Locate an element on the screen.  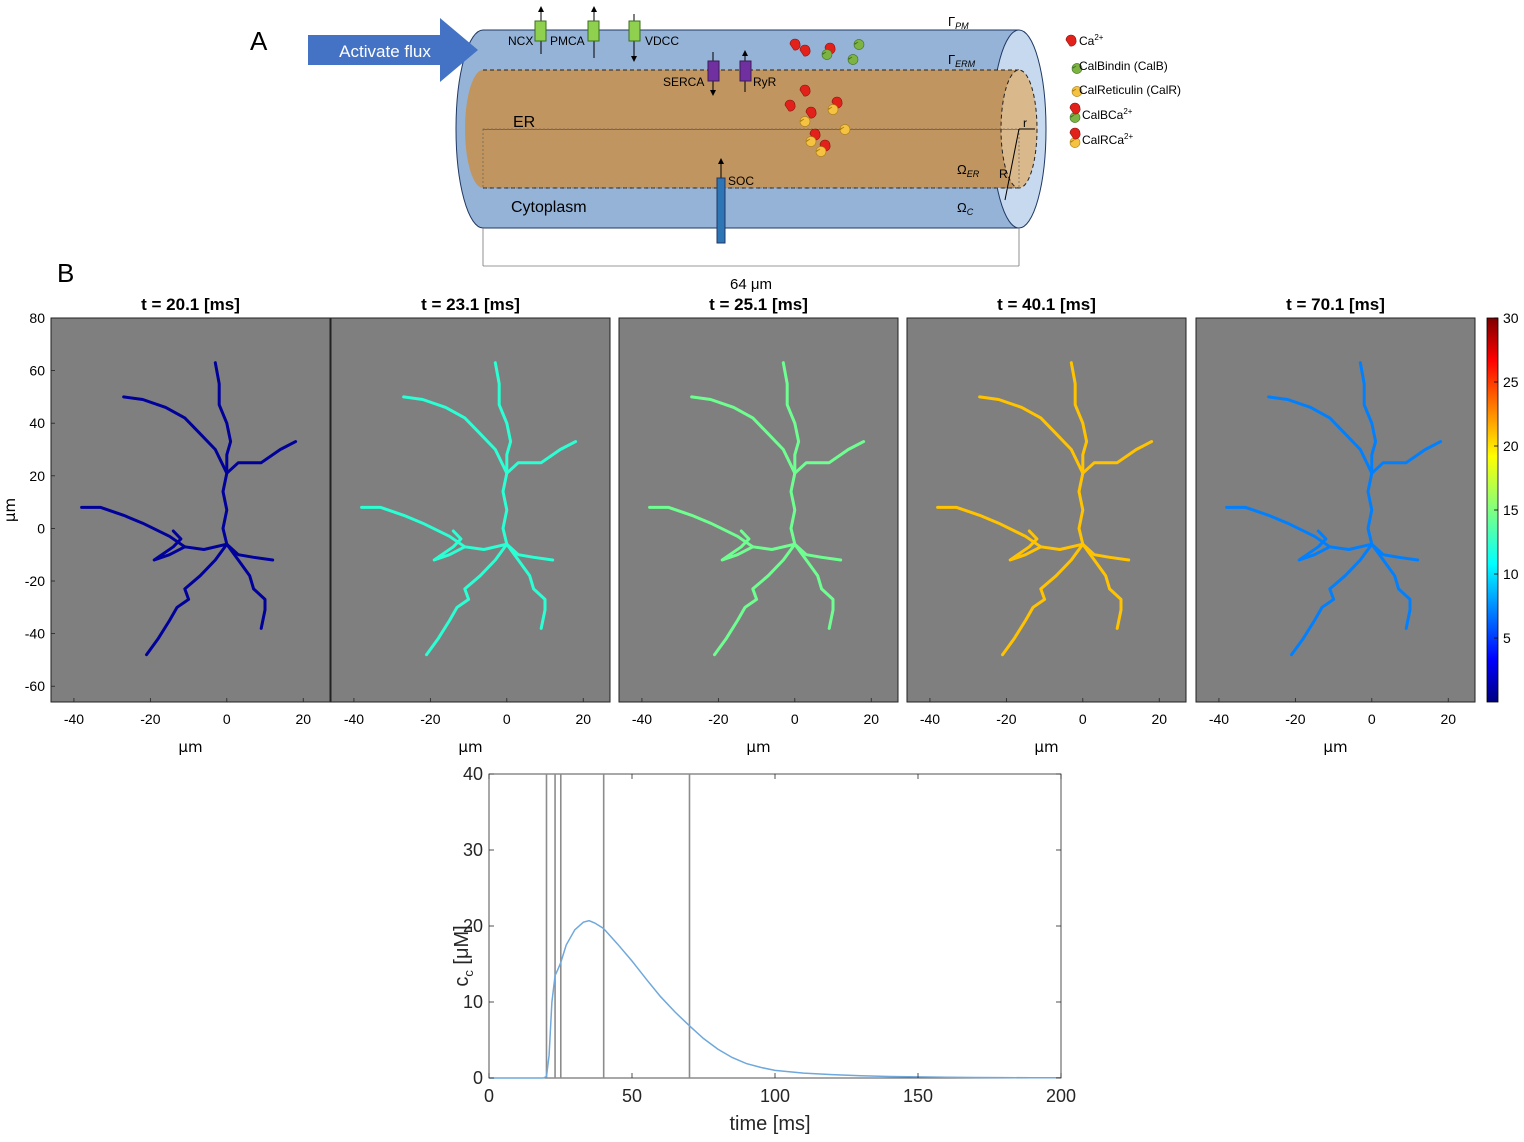
length-dimension is located at coordinates (751, 247).